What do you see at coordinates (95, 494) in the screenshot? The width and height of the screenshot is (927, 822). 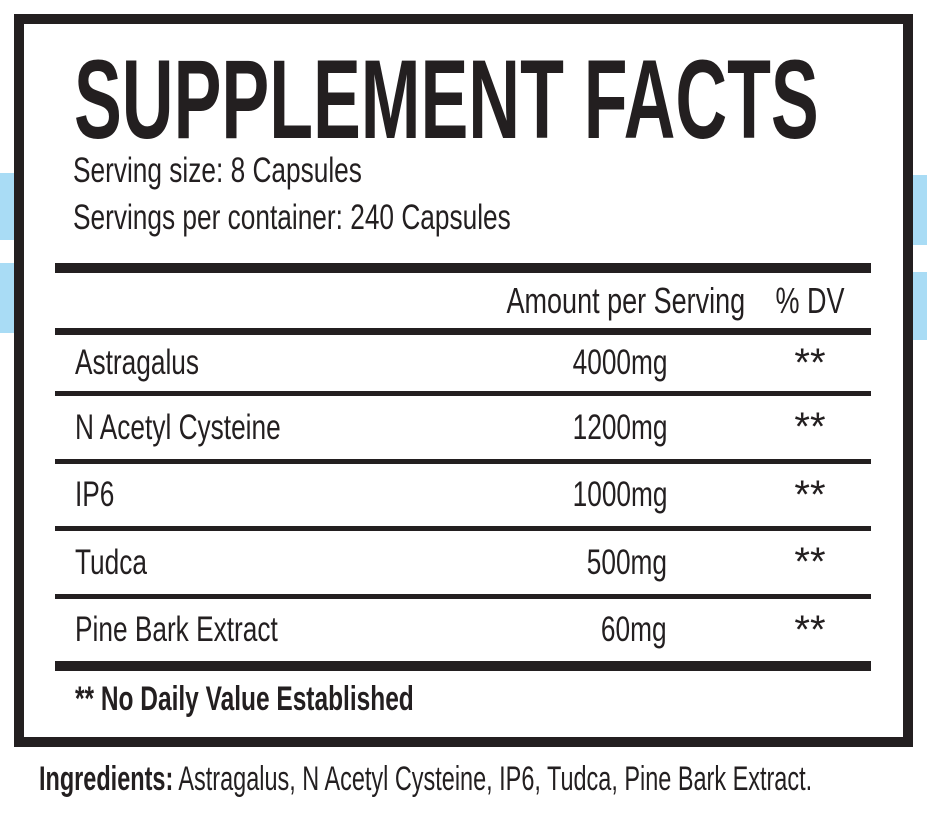 I see `ingredient-name: IP6` at bounding box center [95, 494].